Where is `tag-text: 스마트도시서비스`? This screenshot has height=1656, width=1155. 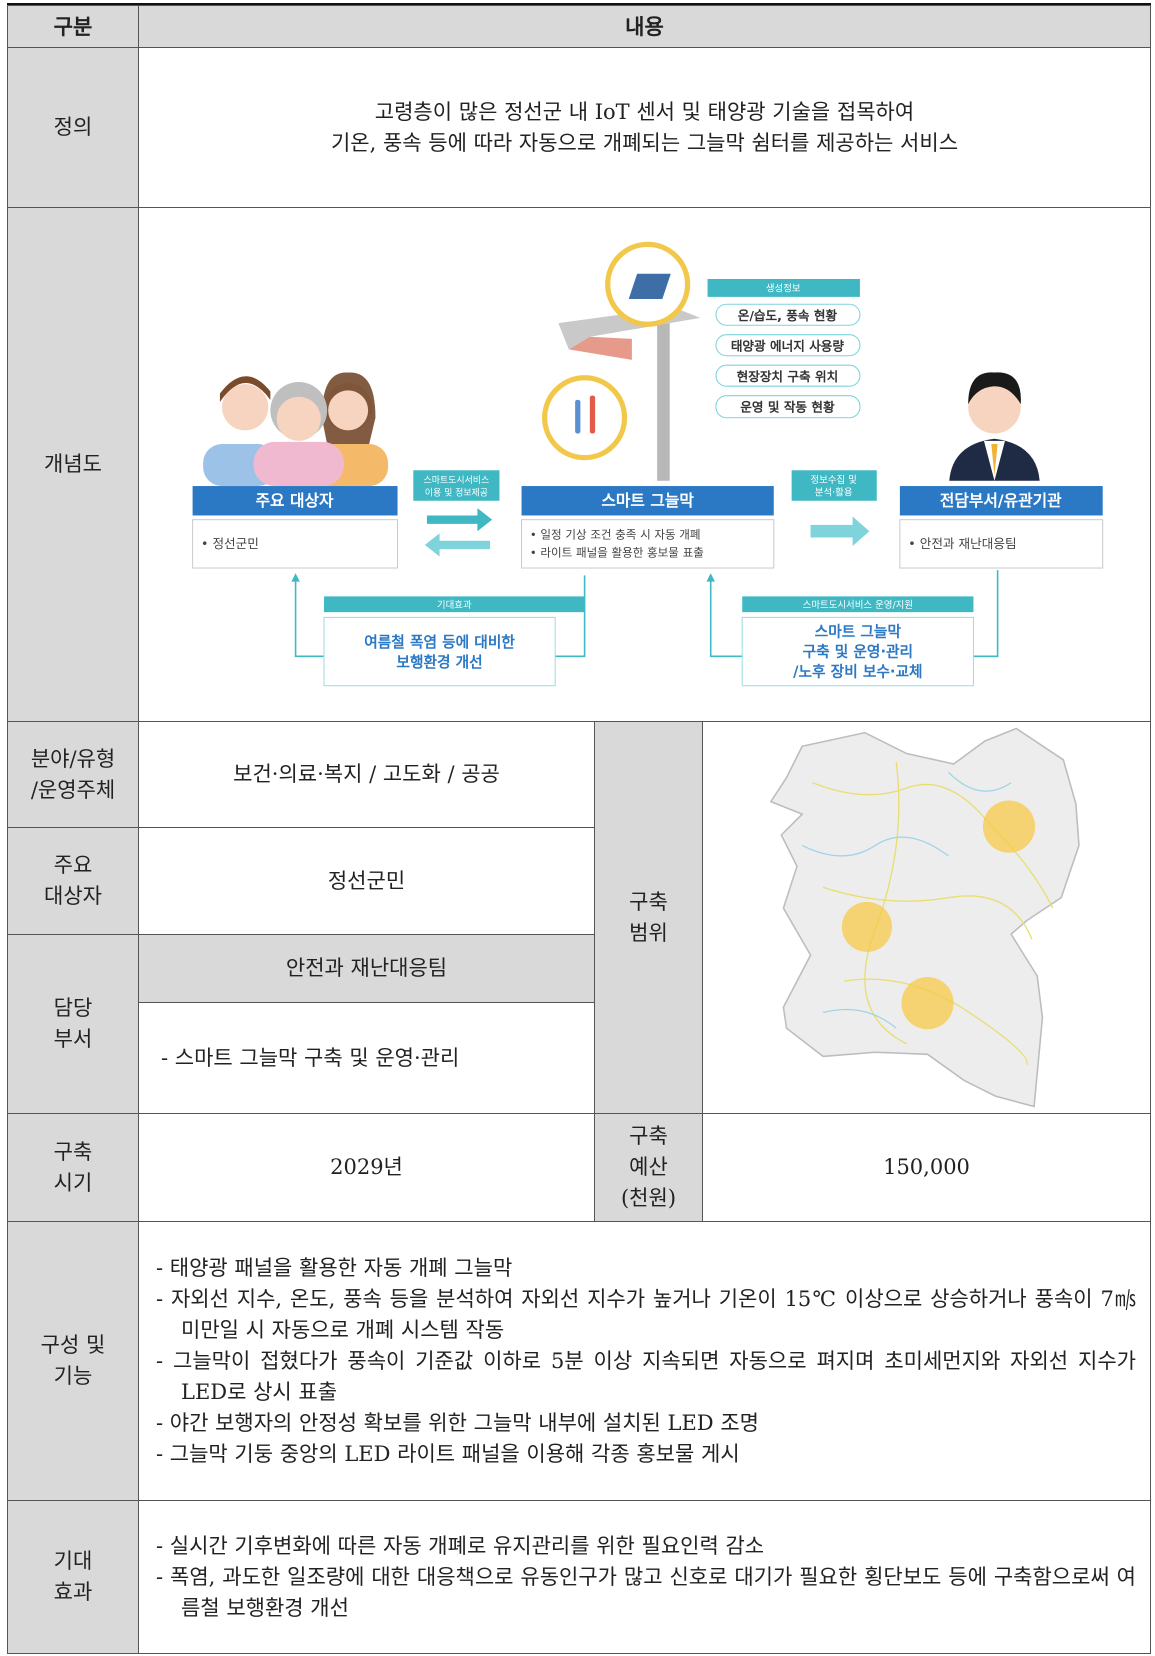 tag-text: 스마트도시서비스 is located at coordinates (457, 480).